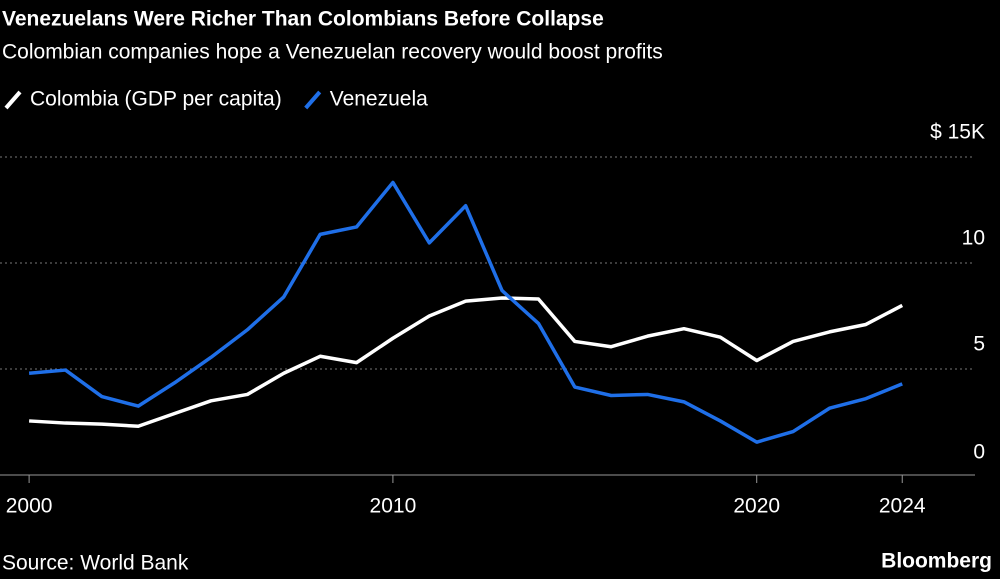 The height and width of the screenshot is (579, 1000). What do you see at coordinates (29, 506) in the screenshot?
I see `x-tick-label: 2000` at bounding box center [29, 506].